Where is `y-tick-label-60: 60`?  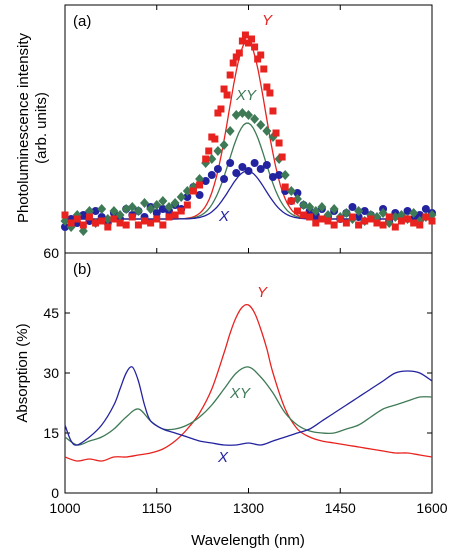
y-tick-label-60: 60 is located at coordinates (51, 253).